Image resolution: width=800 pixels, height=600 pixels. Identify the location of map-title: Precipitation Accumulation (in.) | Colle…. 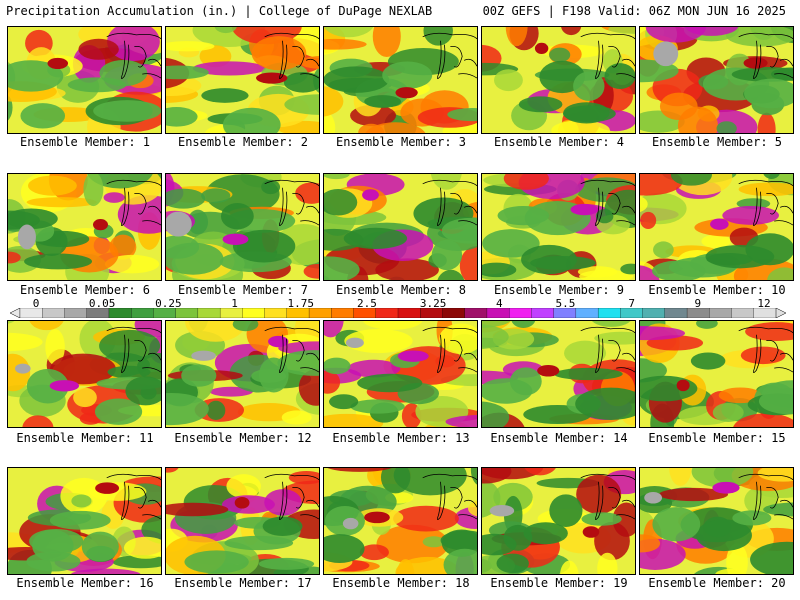
(219, 11).